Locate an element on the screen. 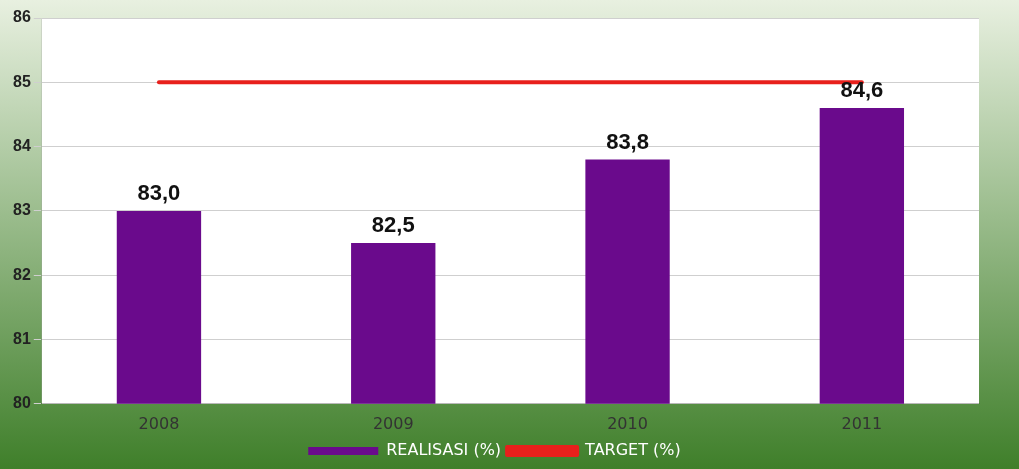 The height and width of the screenshot is (469, 1019). data-label: 83,8 is located at coordinates (627, 141).